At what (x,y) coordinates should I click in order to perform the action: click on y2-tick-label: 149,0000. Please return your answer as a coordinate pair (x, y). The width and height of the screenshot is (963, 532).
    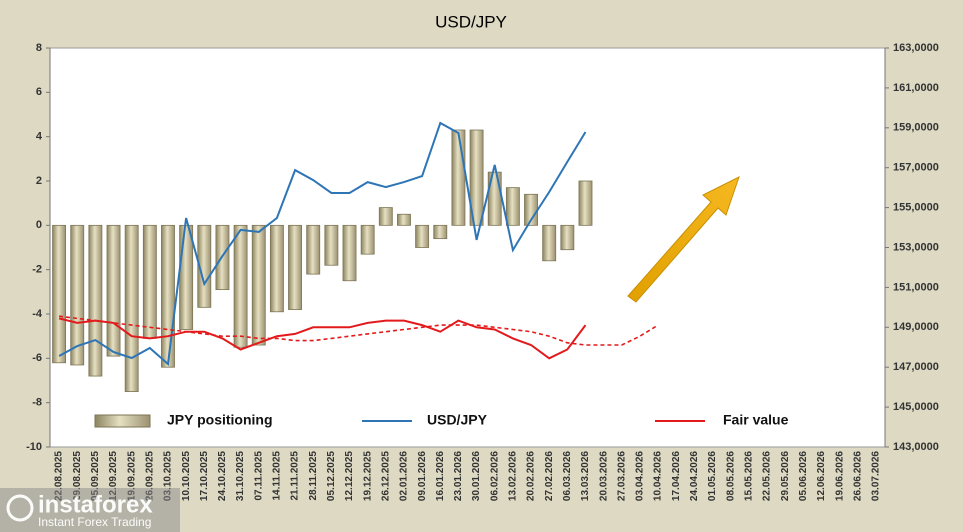
    Looking at the image, I should click on (916, 327).